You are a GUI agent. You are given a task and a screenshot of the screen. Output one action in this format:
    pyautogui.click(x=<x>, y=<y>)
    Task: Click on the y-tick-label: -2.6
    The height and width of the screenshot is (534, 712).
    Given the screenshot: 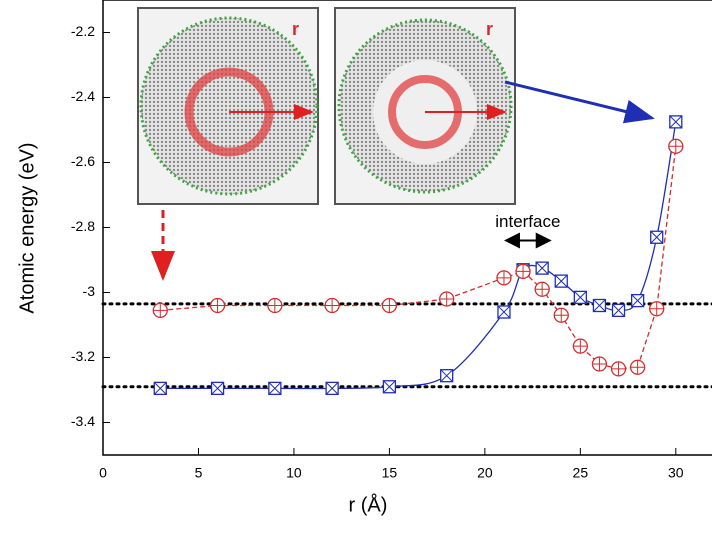 What is the action you would take?
    pyautogui.click(x=83, y=161)
    